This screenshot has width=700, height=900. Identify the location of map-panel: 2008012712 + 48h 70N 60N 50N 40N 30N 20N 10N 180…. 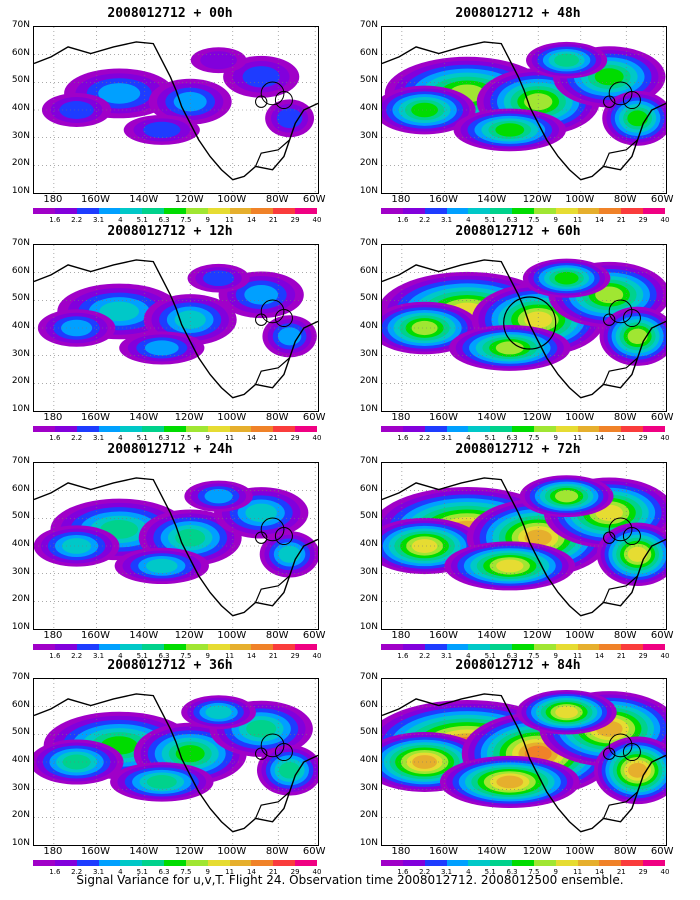
(518, 115).